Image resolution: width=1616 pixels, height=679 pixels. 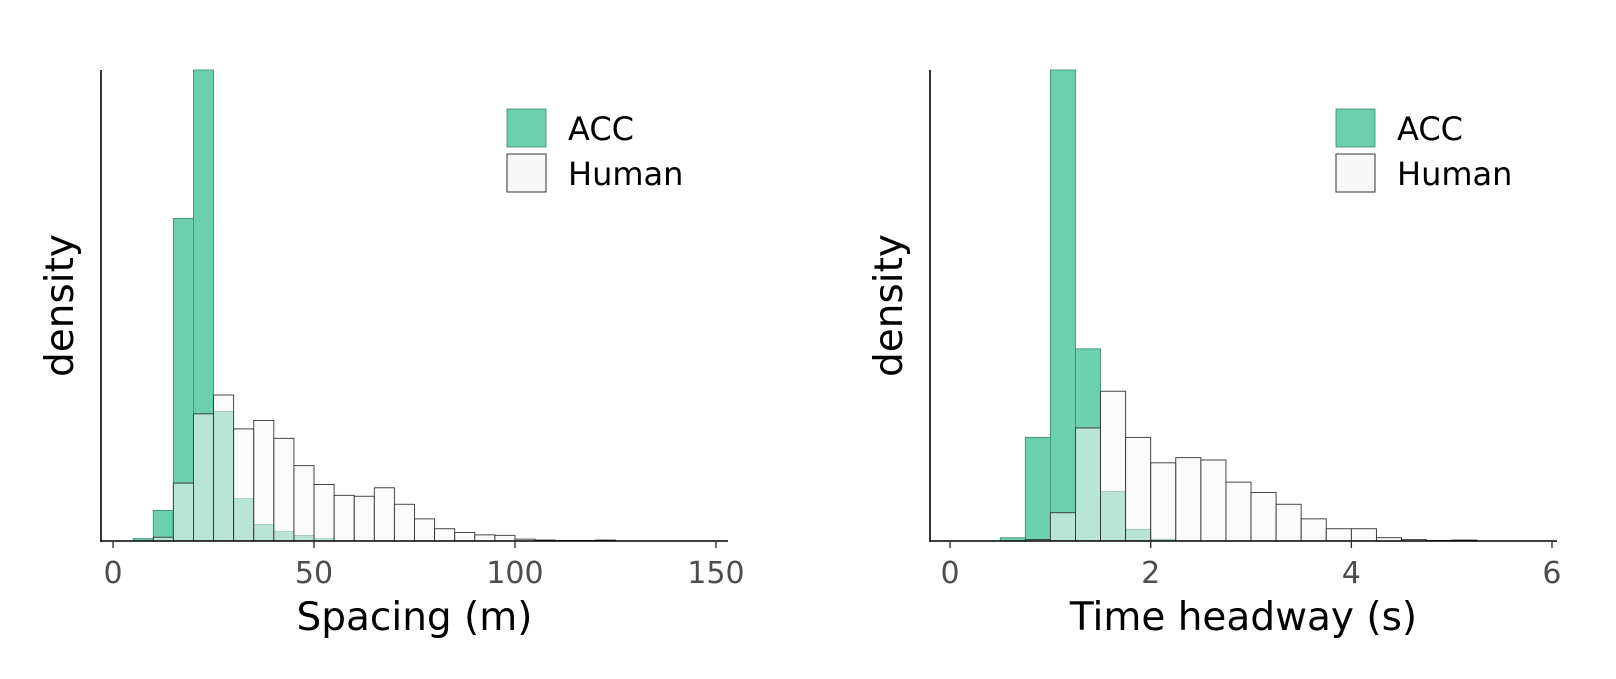 I want to click on x-axis-title: Spacing (m), so click(x=415, y=617).